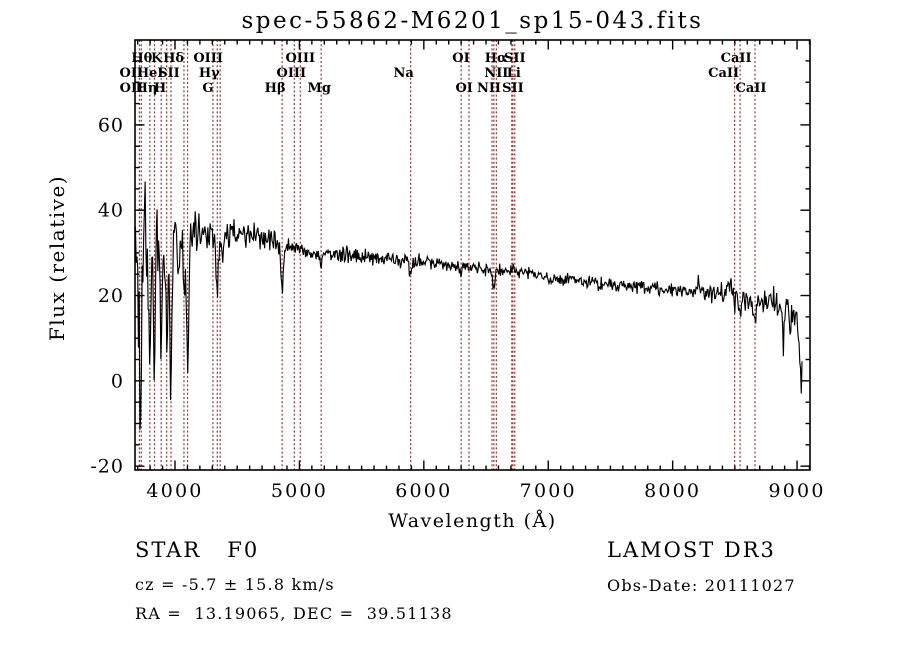 The width and height of the screenshot is (900, 649). Describe the element at coordinates (691, 550) in the screenshot. I see `survey-label: LAMOST DR3` at that location.